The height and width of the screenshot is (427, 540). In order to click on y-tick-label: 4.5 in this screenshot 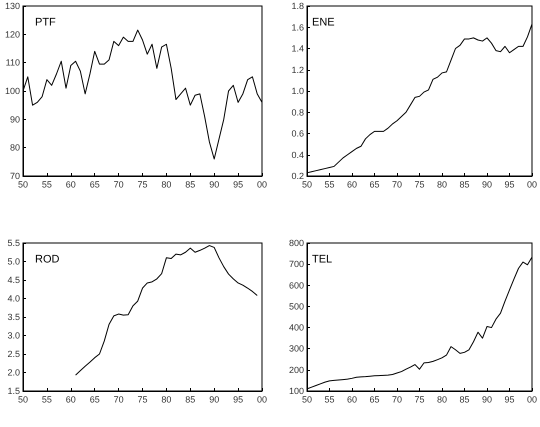, I will do `click(13, 280)`.